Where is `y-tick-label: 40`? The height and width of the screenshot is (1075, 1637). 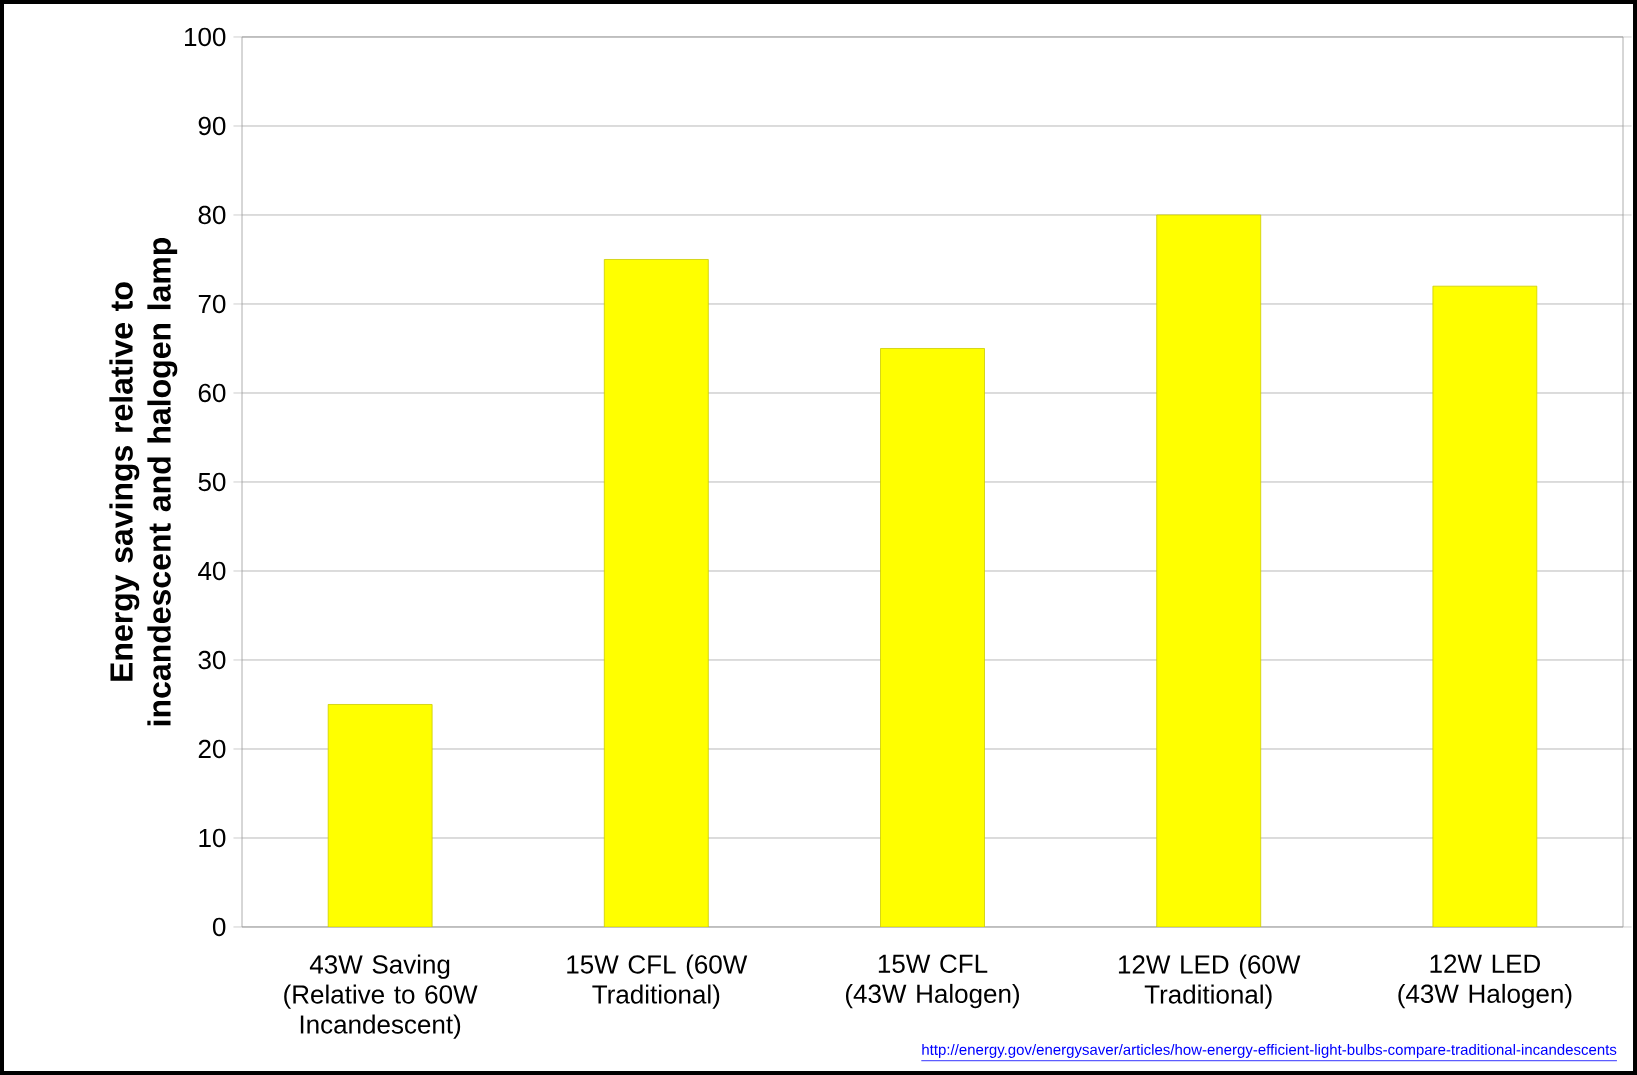 y-tick-label: 40 is located at coordinates (212, 571).